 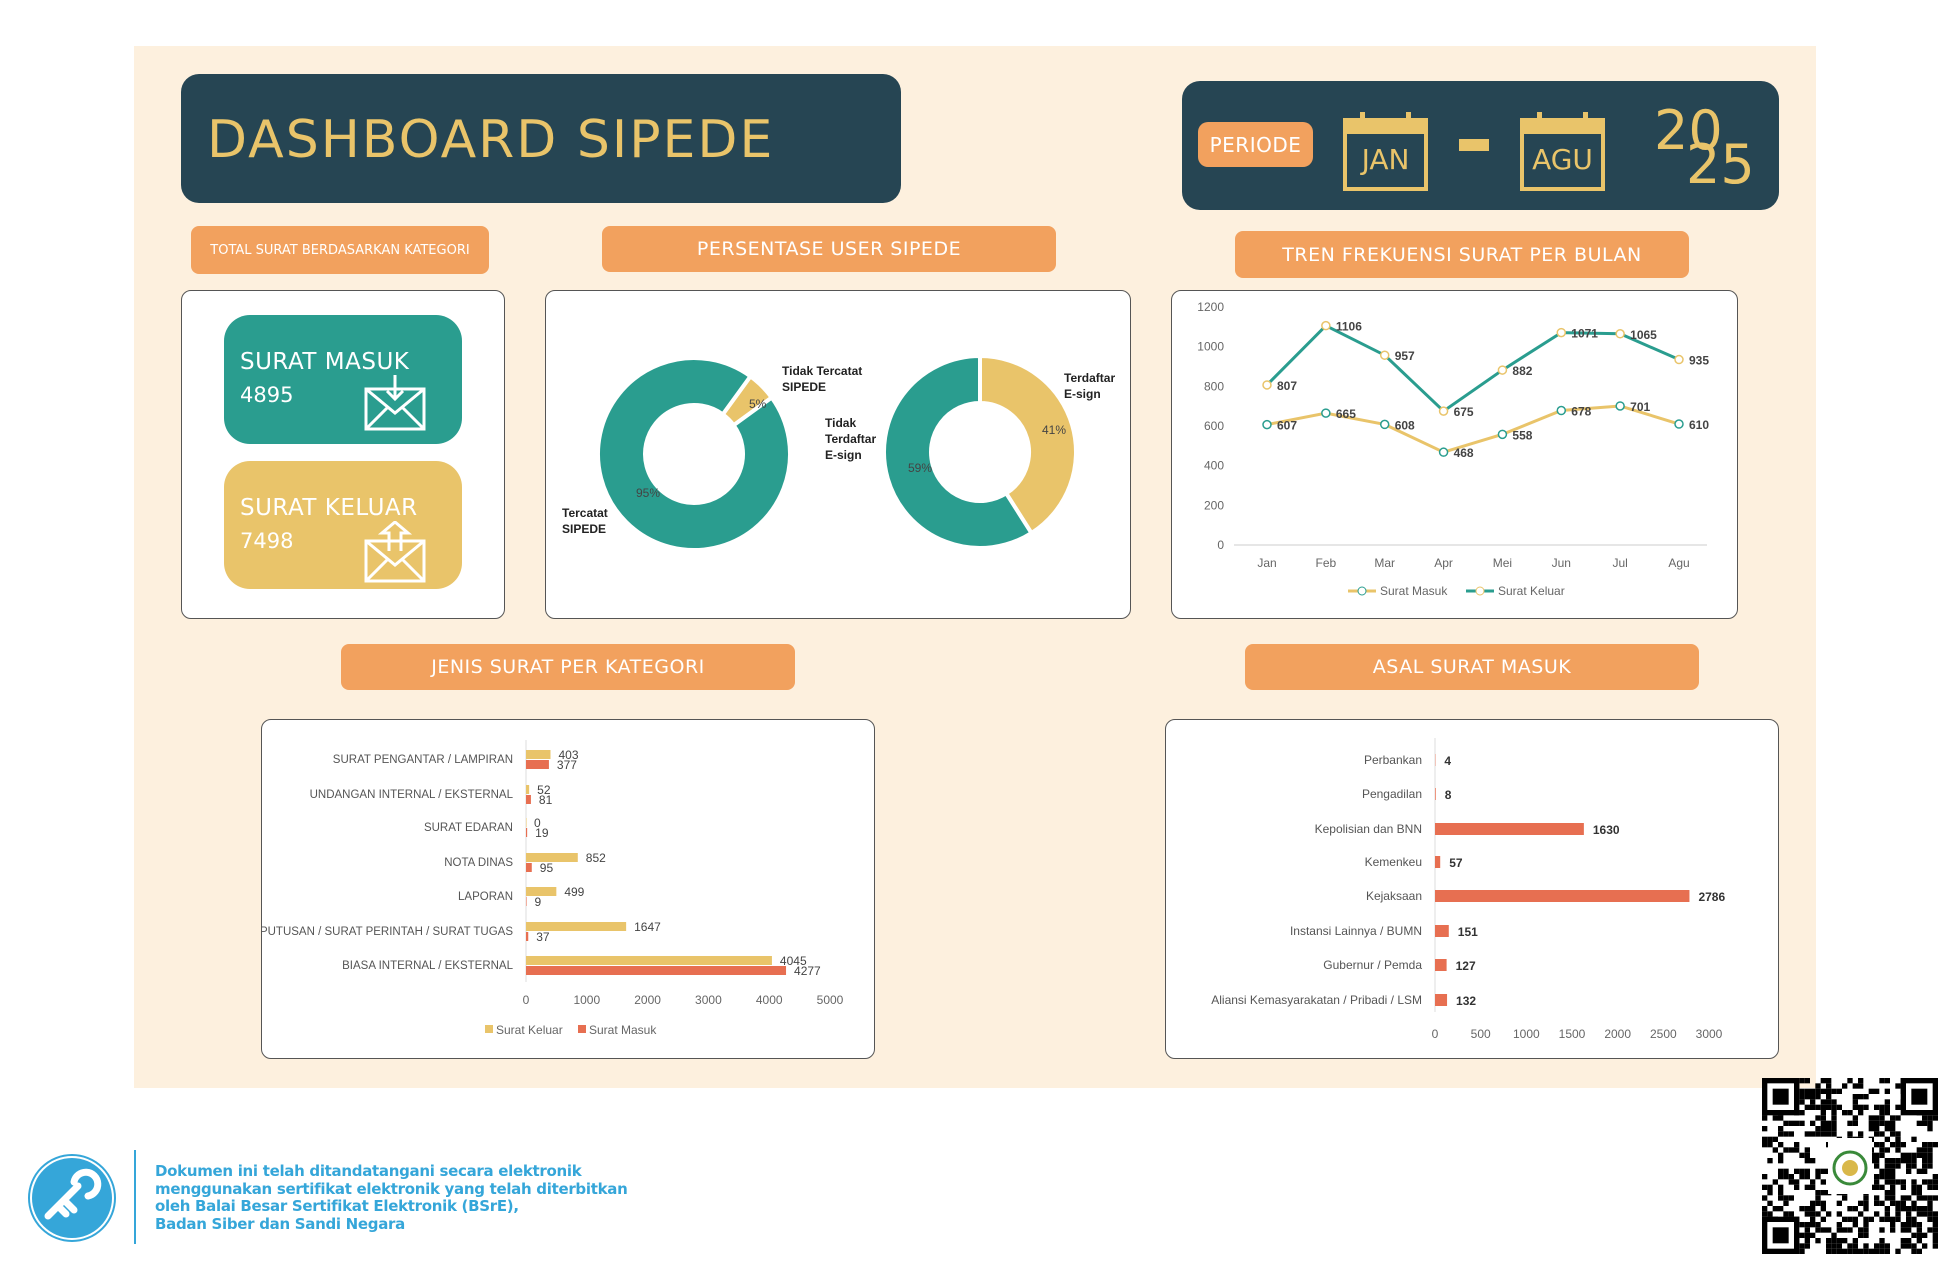 What do you see at coordinates (1385, 151) in the screenshot?
I see `calendar-start: JAN` at bounding box center [1385, 151].